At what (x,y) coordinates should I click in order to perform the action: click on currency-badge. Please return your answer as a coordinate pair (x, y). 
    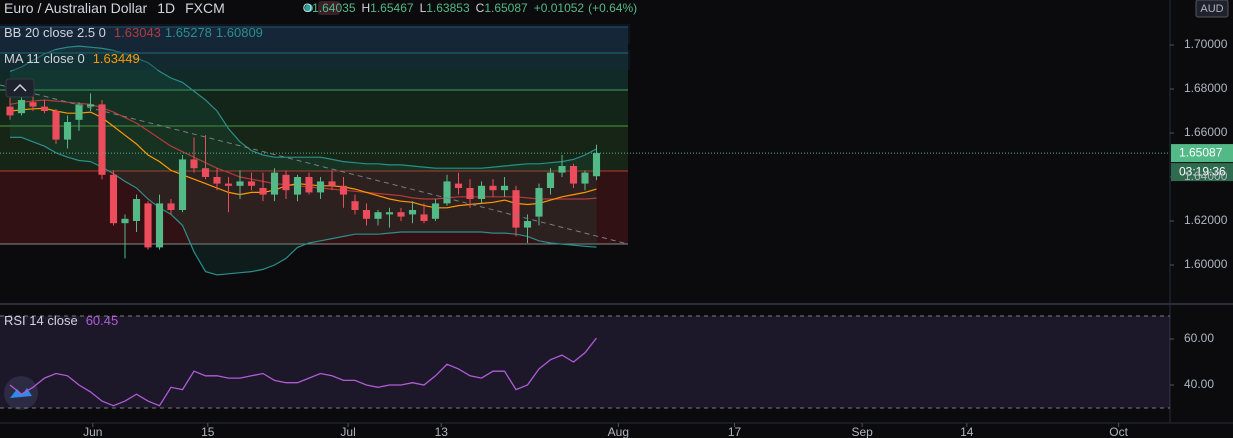
    Looking at the image, I should click on (1212, 9).